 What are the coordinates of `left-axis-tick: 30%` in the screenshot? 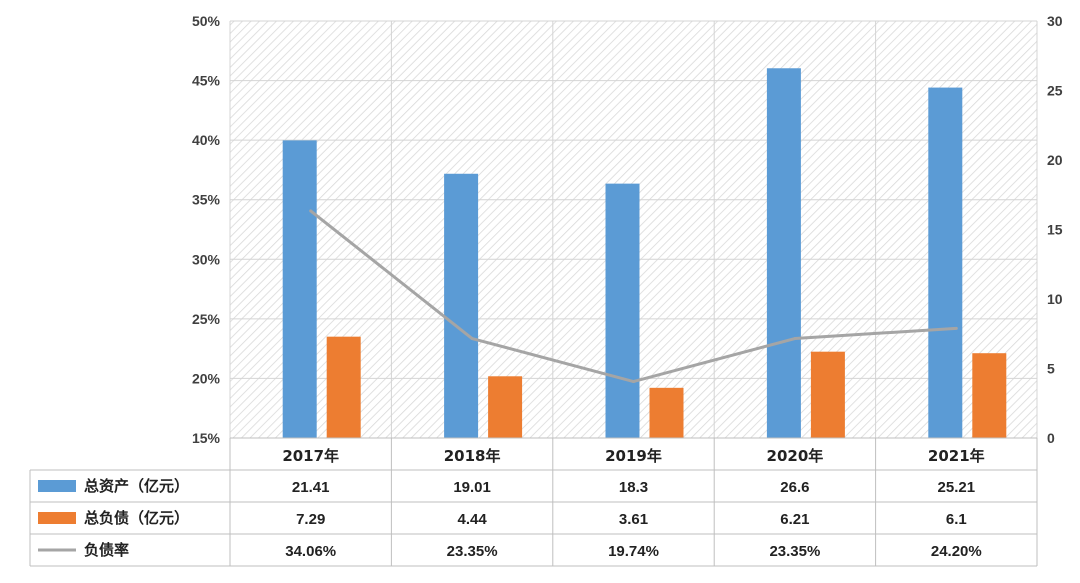 It's located at (206, 259).